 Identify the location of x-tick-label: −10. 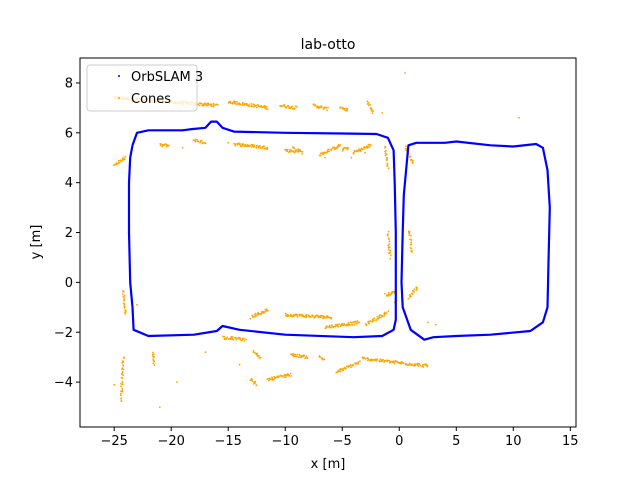
(285, 441).